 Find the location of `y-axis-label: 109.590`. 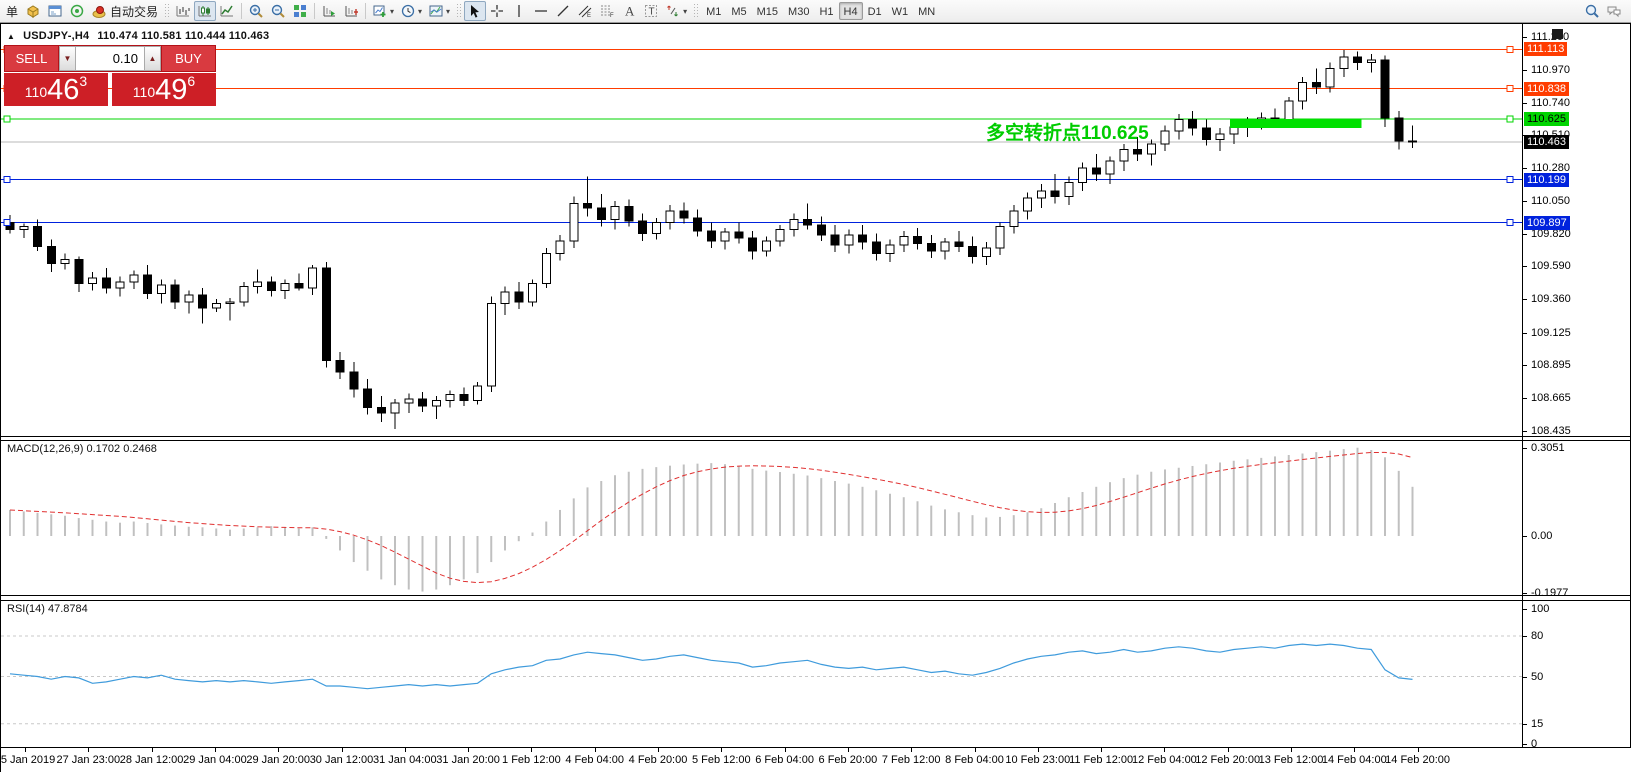

y-axis-label: 109.590 is located at coordinates (1551, 266).